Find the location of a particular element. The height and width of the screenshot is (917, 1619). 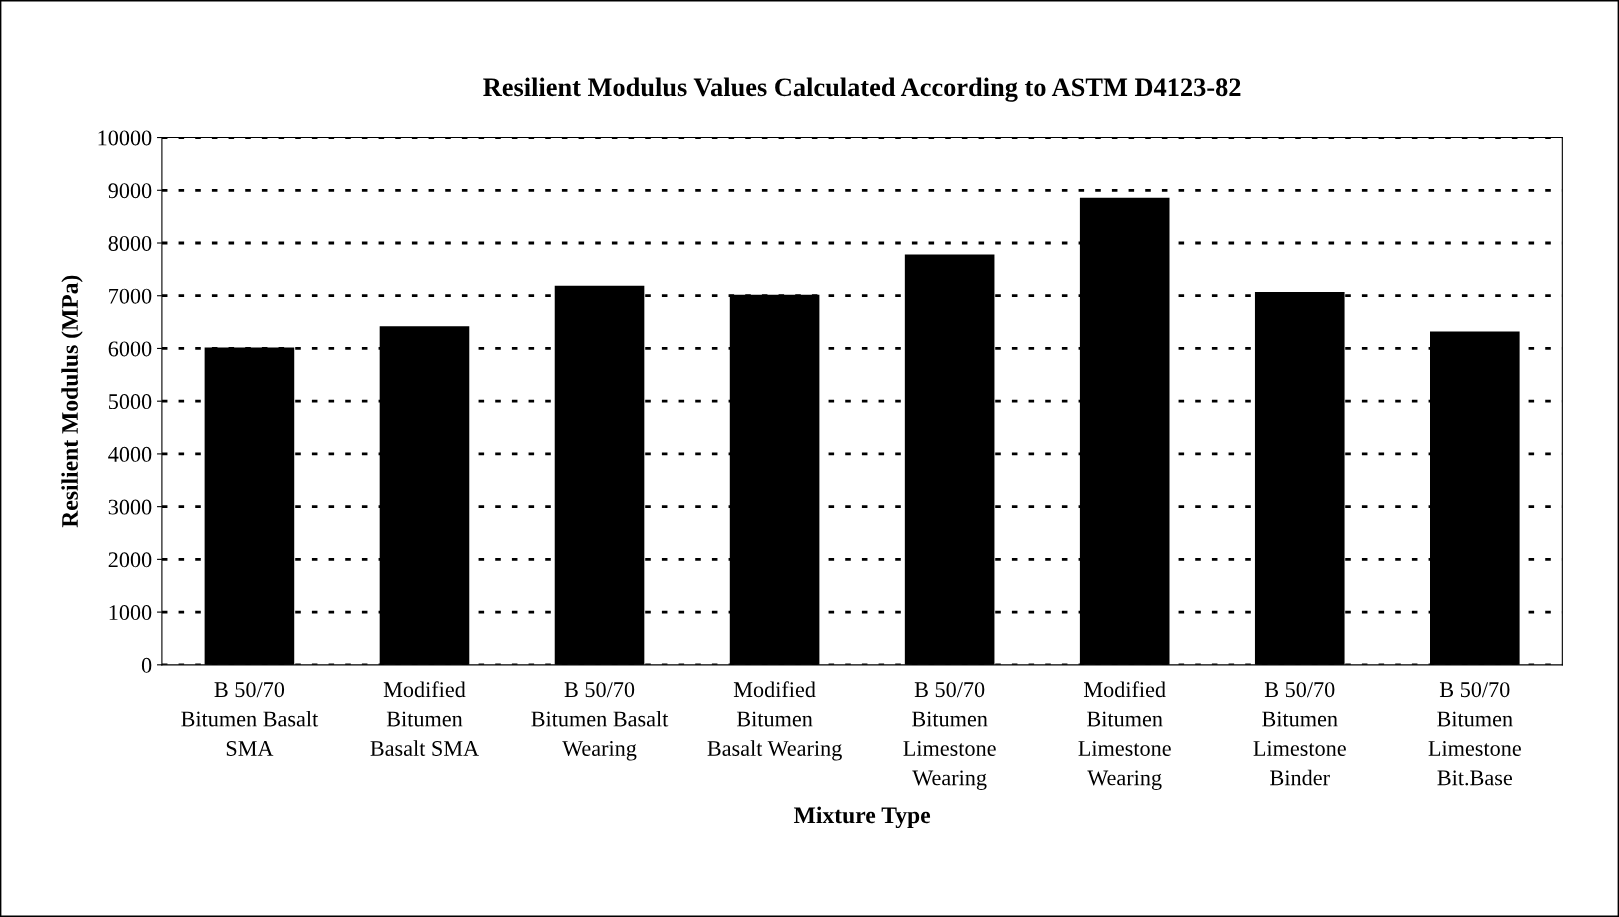

x-tick-label: B 50/70 Bitumen Basalt Wearing is located at coordinates (600, 721).